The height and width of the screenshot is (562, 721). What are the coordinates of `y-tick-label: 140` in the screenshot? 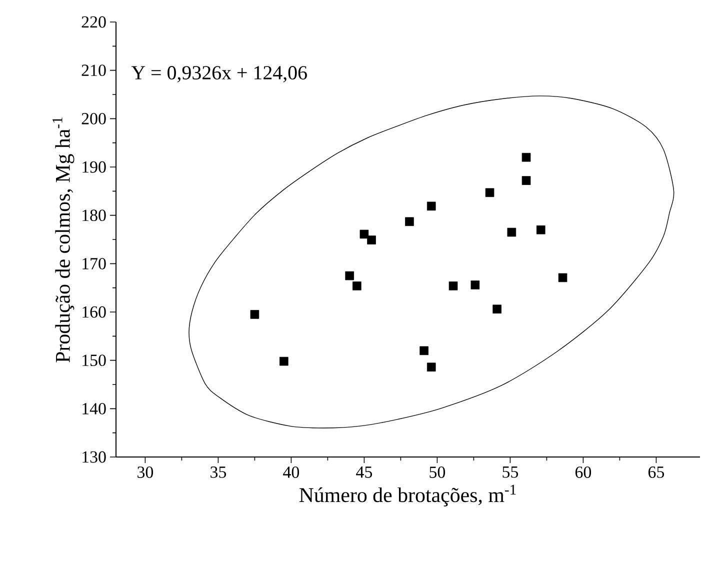 It's located at (94, 408).